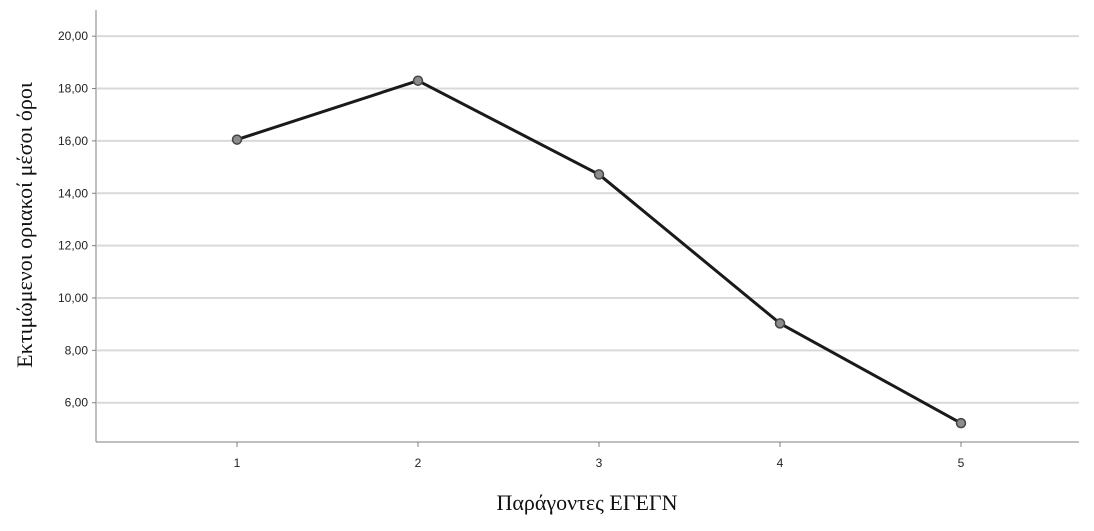 The image size is (1094, 531). What do you see at coordinates (77, 403) in the screenshot?
I see `y-tick-label: 6,00` at bounding box center [77, 403].